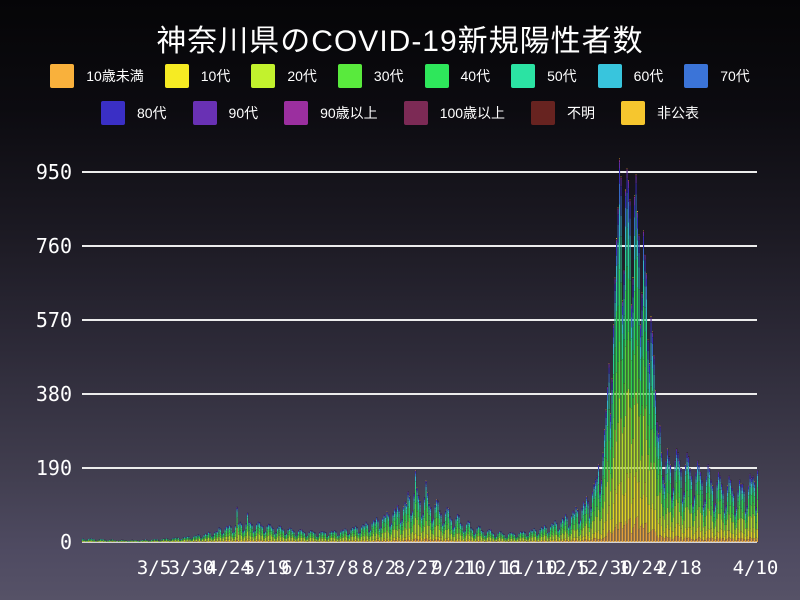  Describe the element at coordinates (341, 568) in the screenshot. I see `svg-text: 7/8` at that location.